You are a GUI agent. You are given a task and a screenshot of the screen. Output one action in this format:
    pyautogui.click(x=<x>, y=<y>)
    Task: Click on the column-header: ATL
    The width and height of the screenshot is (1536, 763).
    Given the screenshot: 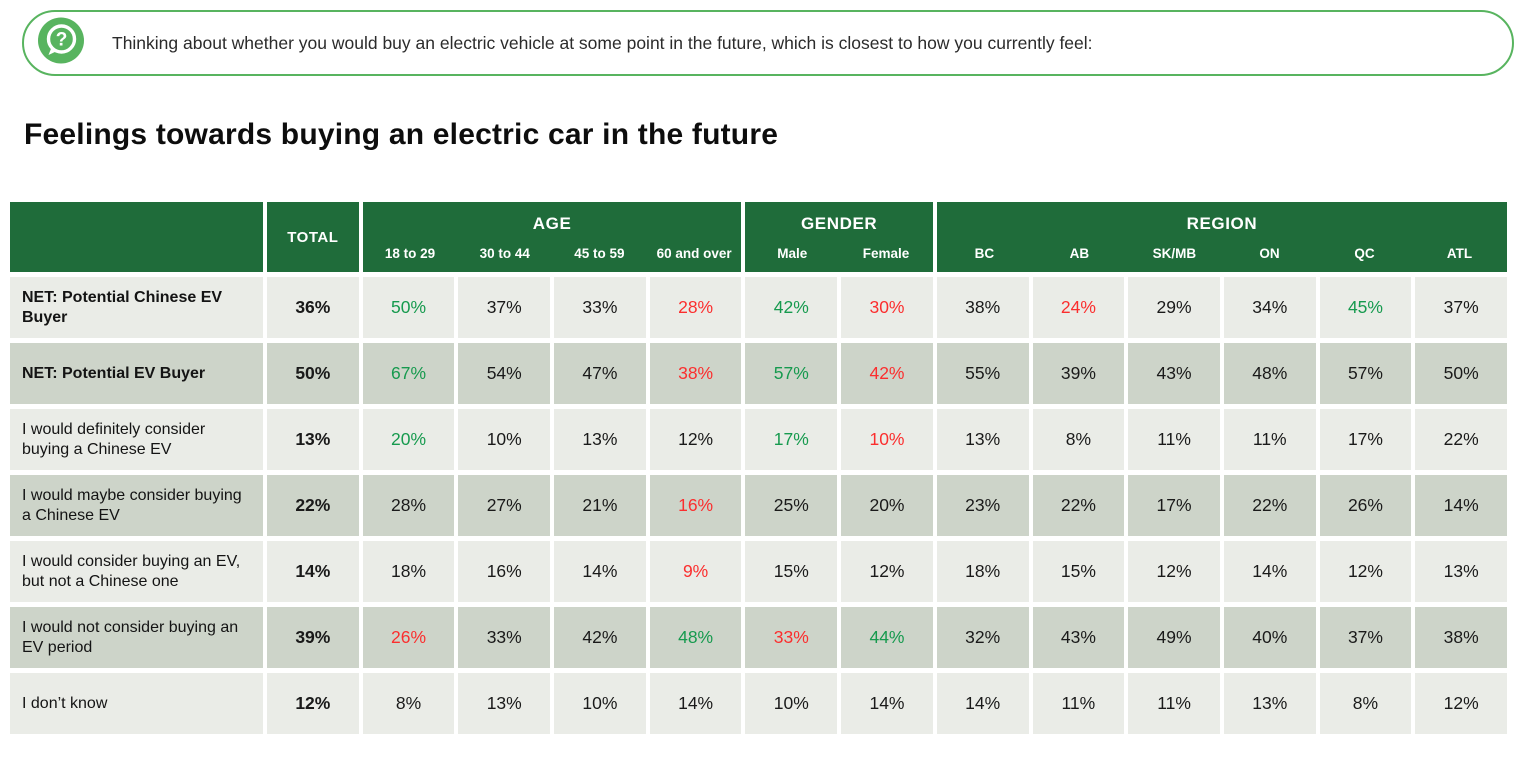 What is the action you would take?
    pyautogui.click(x=1459, y=253)
    